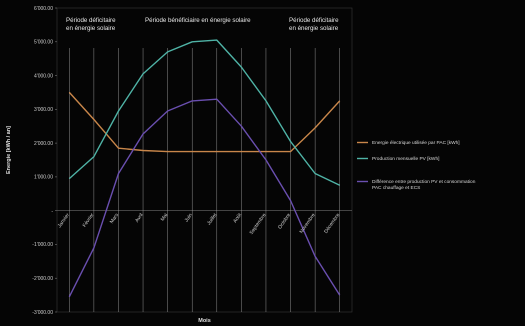 This screenshot has width=525, height=326. I want to click on x-tick-label: Avril, so click(139, 217).